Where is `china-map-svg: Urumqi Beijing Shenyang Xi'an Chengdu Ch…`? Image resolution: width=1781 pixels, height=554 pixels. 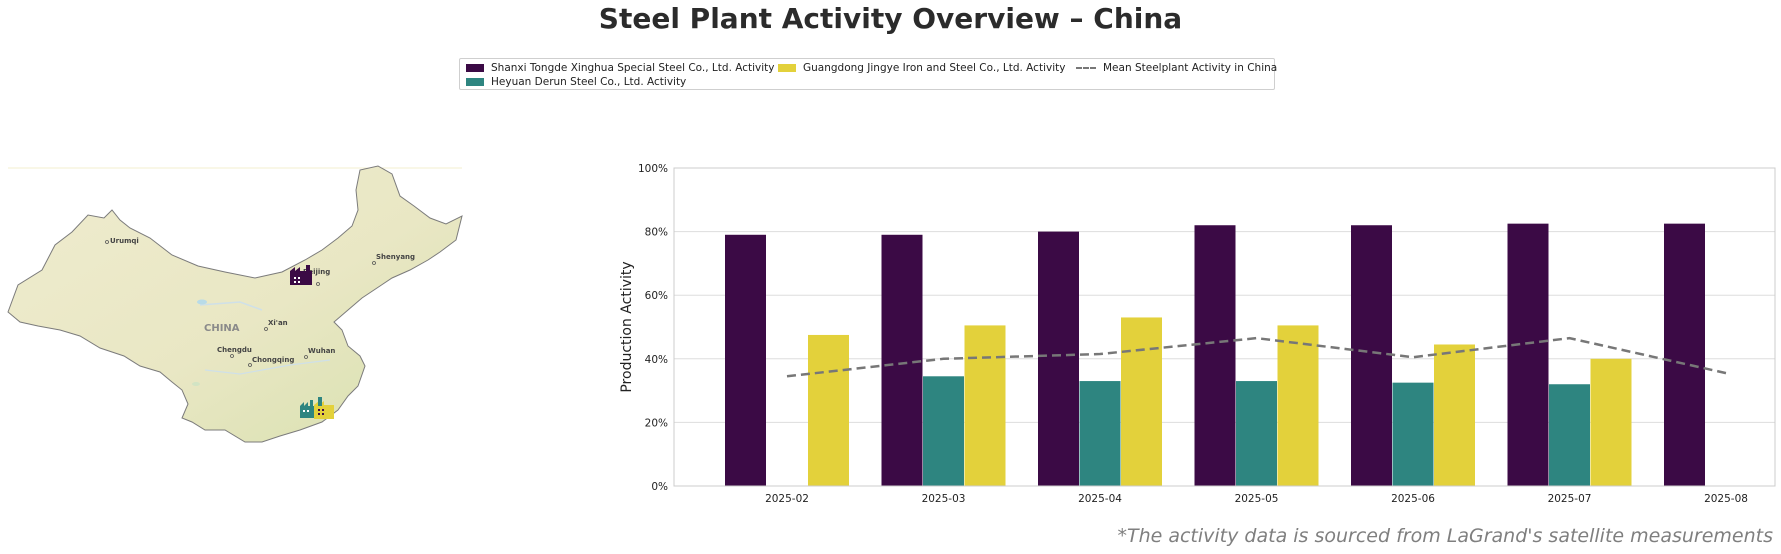
china-map-svg: Urumqi Beijing Shenyang Xi'an Chengdu Ch… is located at coordinates (235, 304).